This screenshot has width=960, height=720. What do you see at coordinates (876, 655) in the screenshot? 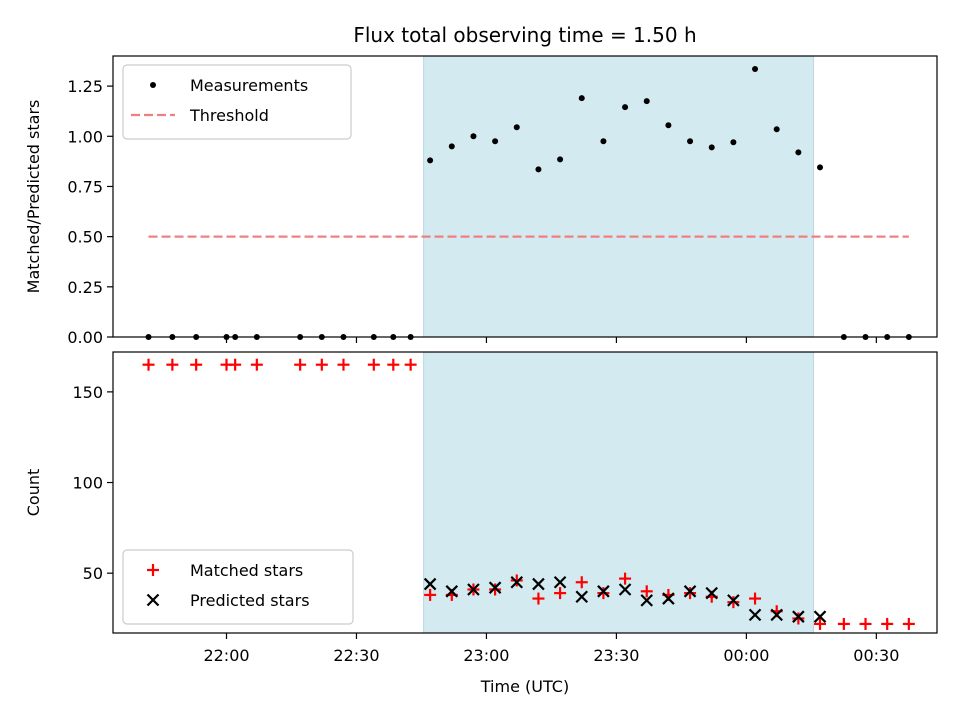
I see `x-tick-label: 00:30` at bounding box center [876, 655].